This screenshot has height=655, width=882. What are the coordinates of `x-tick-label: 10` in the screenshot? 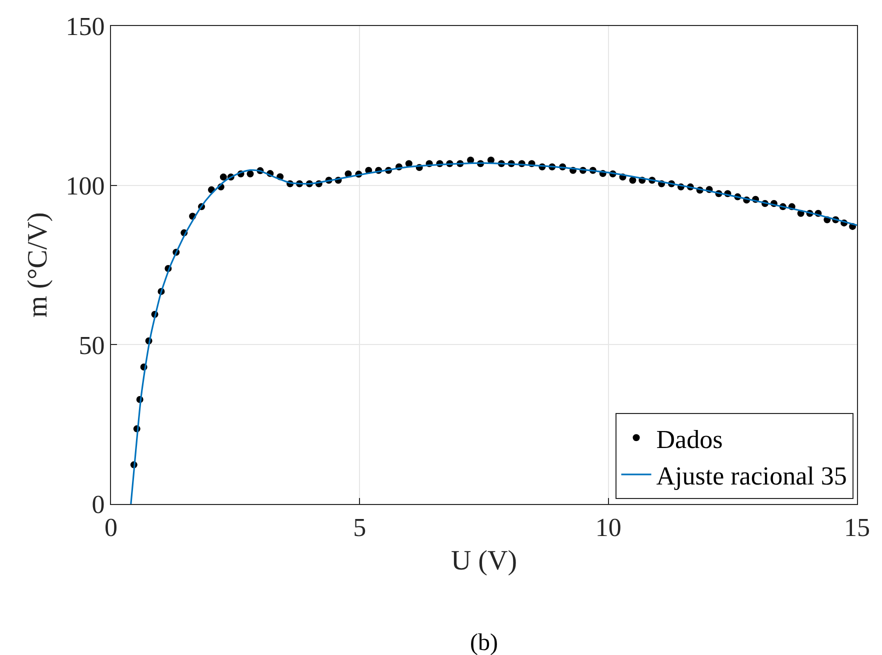 It's located at (608, 527).